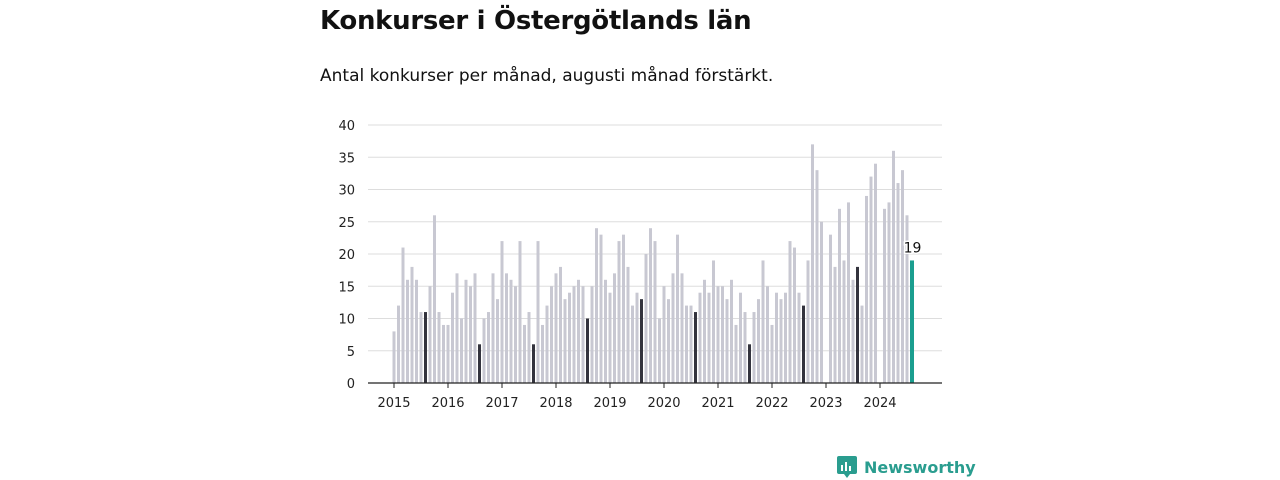 This screenshot has width=1280, height=480. I want to click on brand: Newsworthy, so click(906, 467).